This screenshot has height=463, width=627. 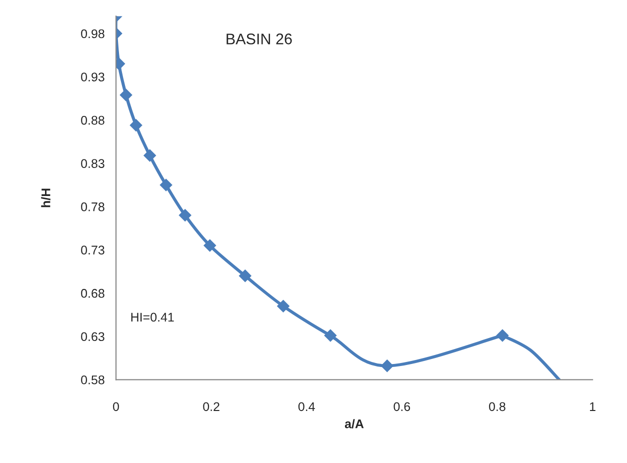 I want to click on y-tick-label: 0.73, so click(x=92, y=250).